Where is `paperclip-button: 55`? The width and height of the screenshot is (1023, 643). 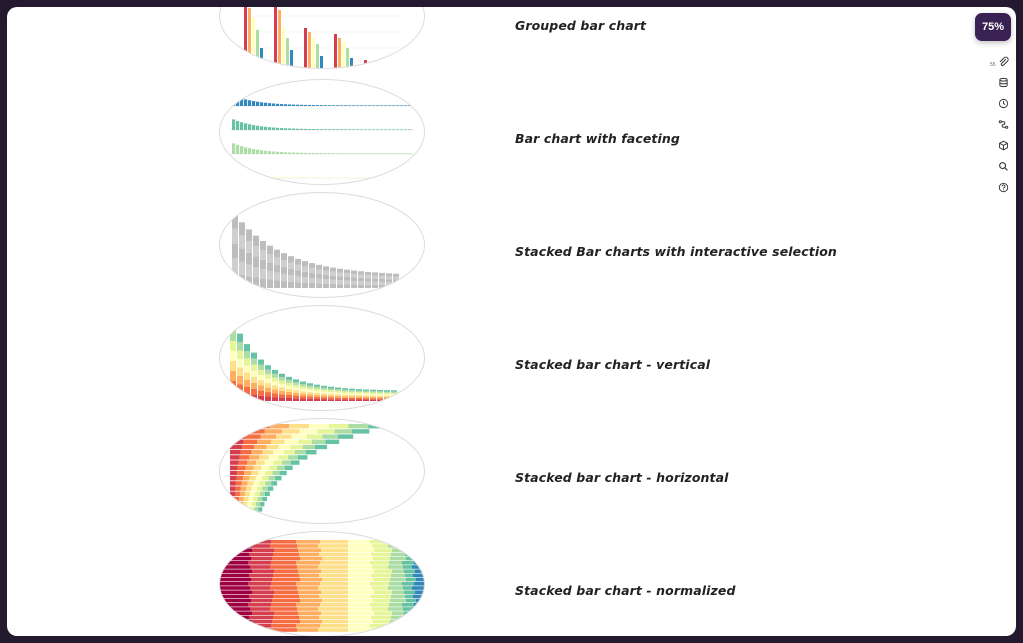 paperclip-button: 55 is located at coordinates (1000, 61).